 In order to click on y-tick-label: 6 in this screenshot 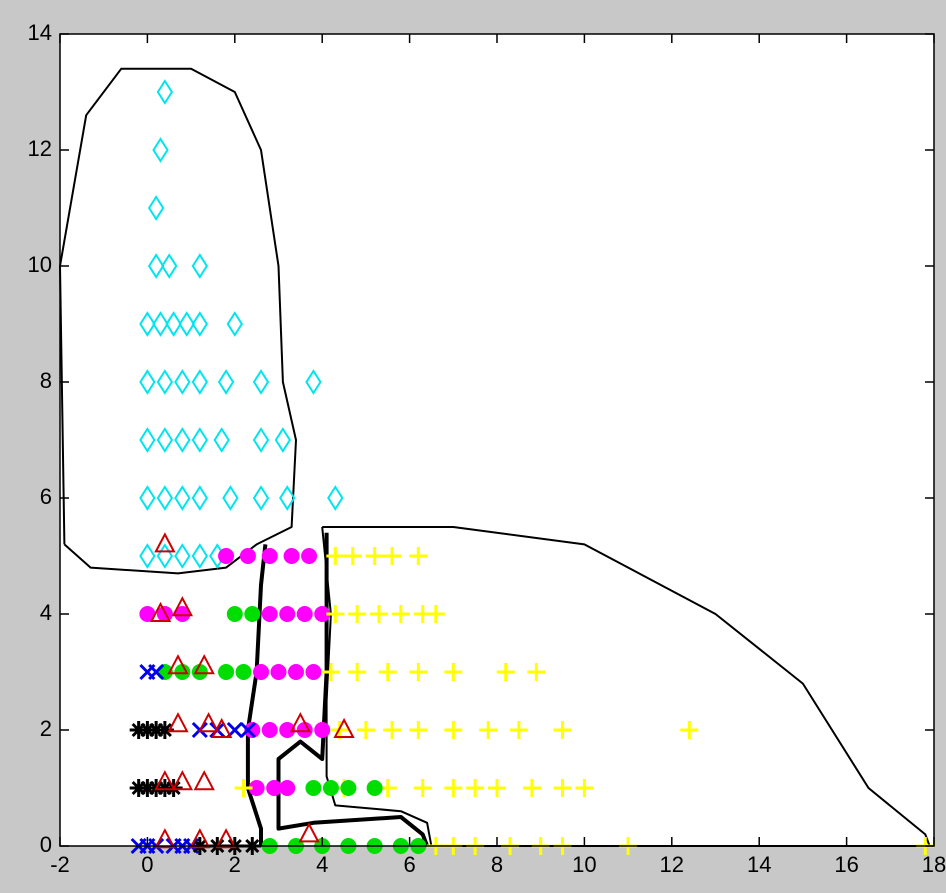, I will do `click(46, 496)`.